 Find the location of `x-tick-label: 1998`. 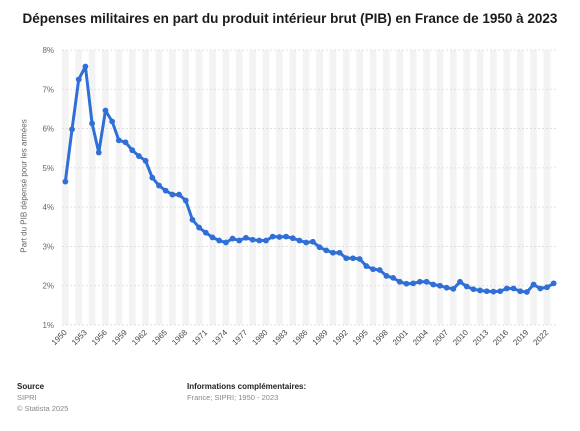

x-tick-label: 1998 is located at coordinates (380, 337).